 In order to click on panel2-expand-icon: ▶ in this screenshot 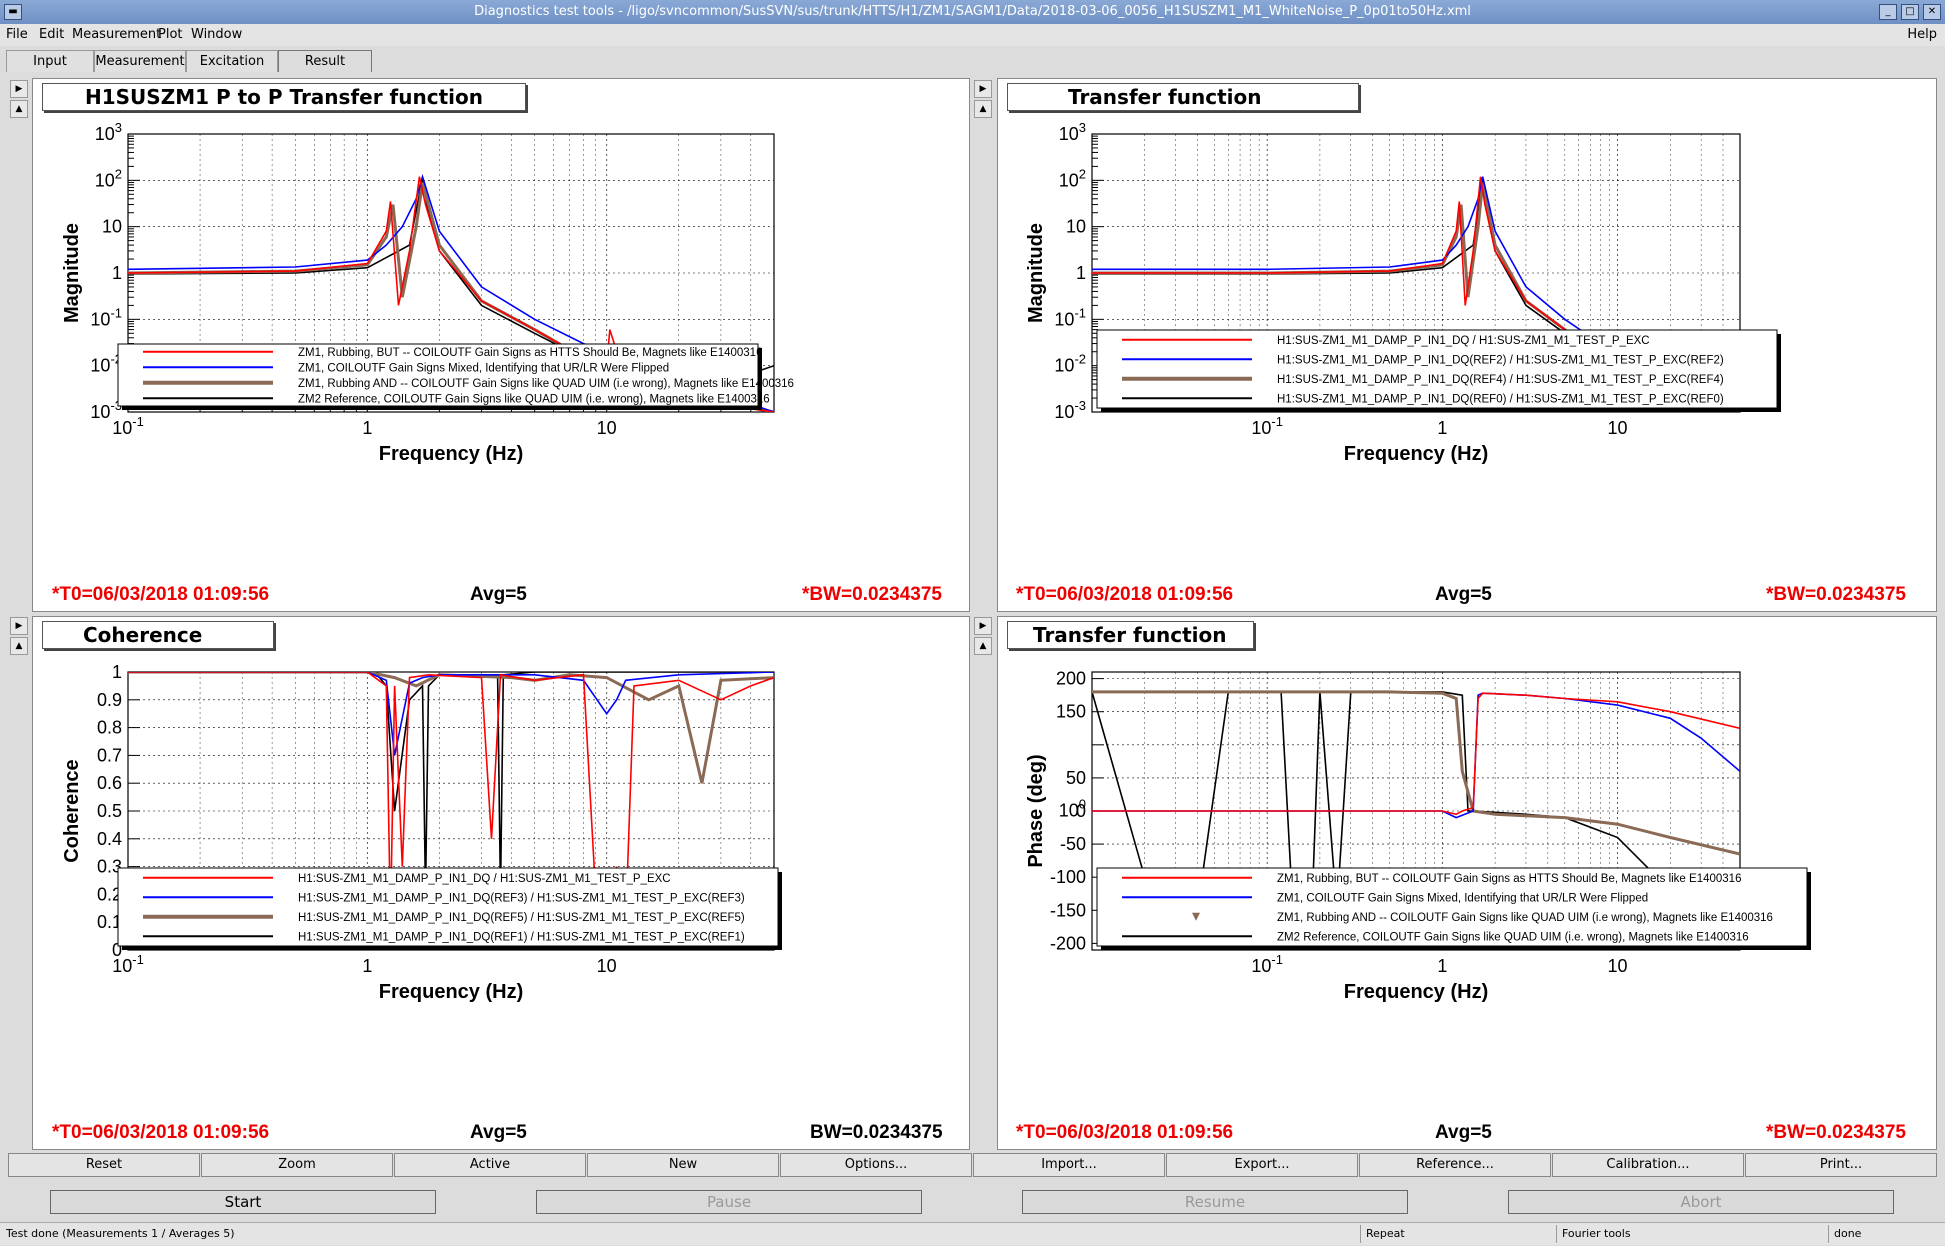, I will do `click(983, 89)`.